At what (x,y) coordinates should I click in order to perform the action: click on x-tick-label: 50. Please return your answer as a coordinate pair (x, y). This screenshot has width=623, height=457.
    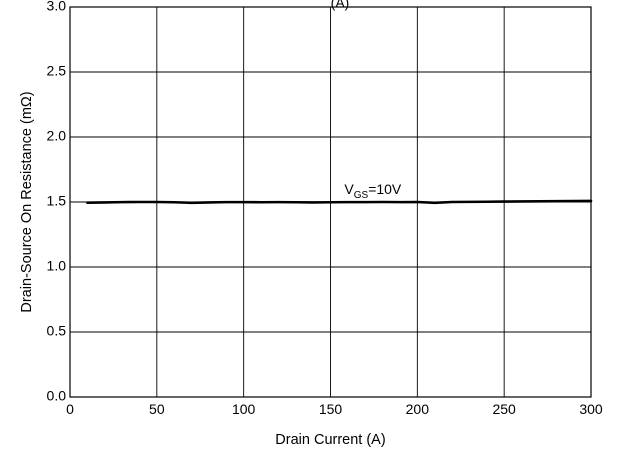
    Looking at the image, I should click on (157, 409).